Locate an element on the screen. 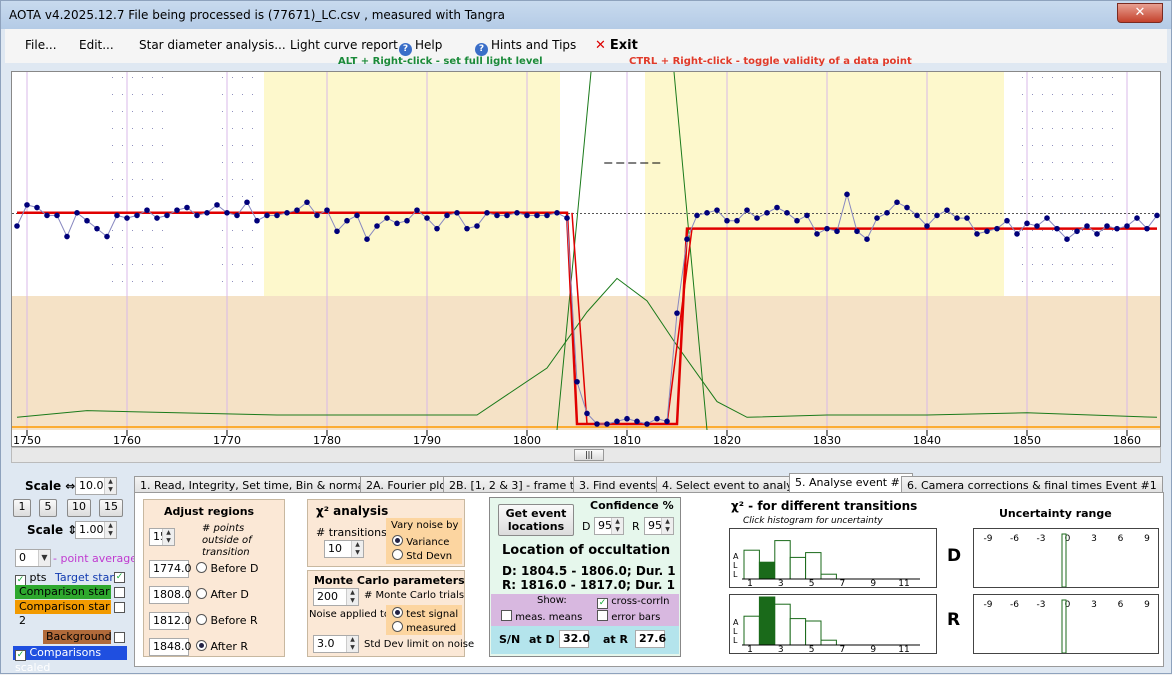 The width and height of the screenshot is (1172, 675). conf-r-input: 95 ▲ ▼ is located at coordinates (659, 526).